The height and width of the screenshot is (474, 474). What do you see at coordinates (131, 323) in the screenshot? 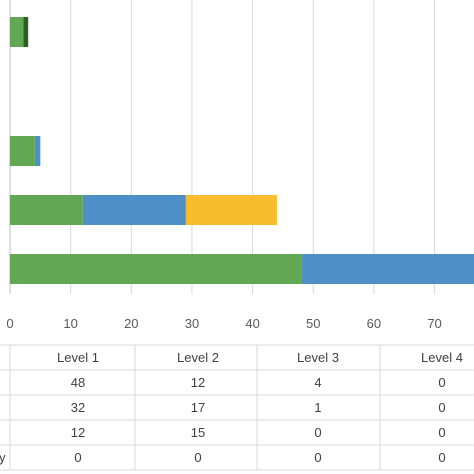
I see `x-tick-label: 20` at bounding box center [131, 323].